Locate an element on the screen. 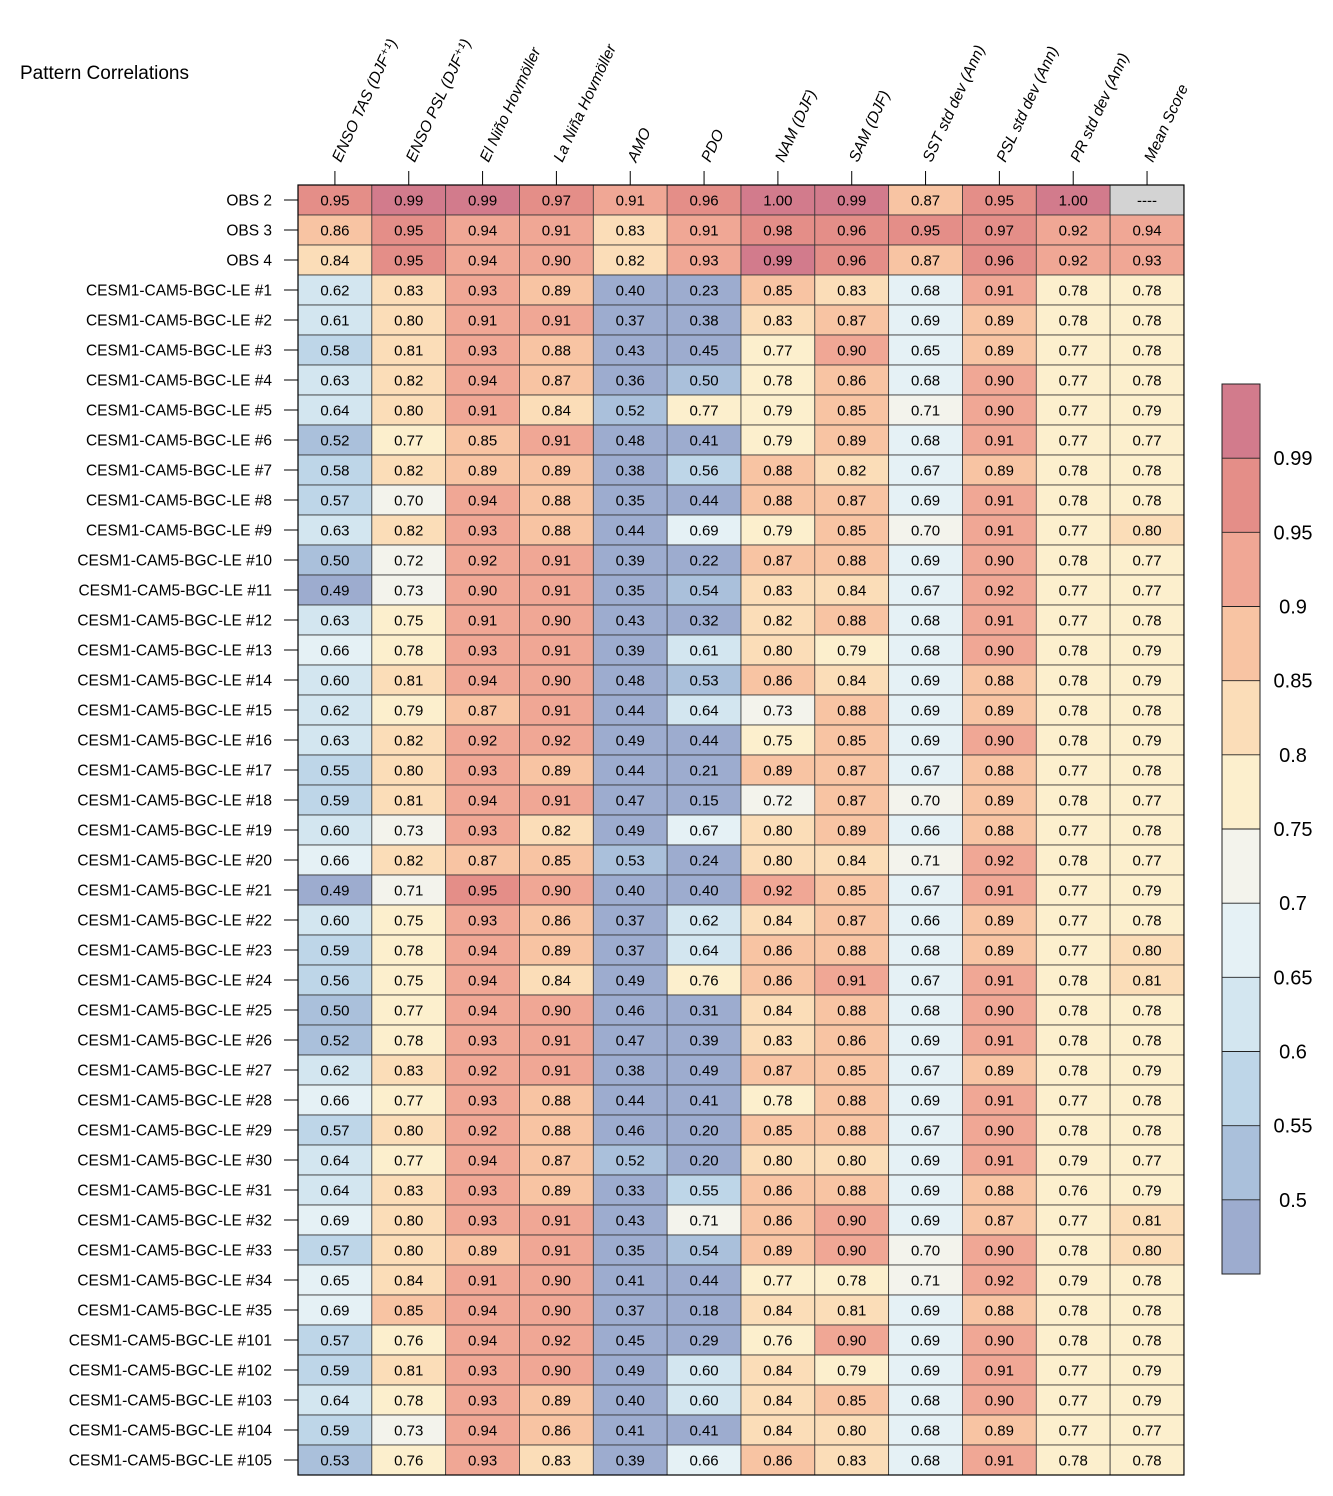  cell-value-label: 0.55 is located at coordinates (703, 1191).